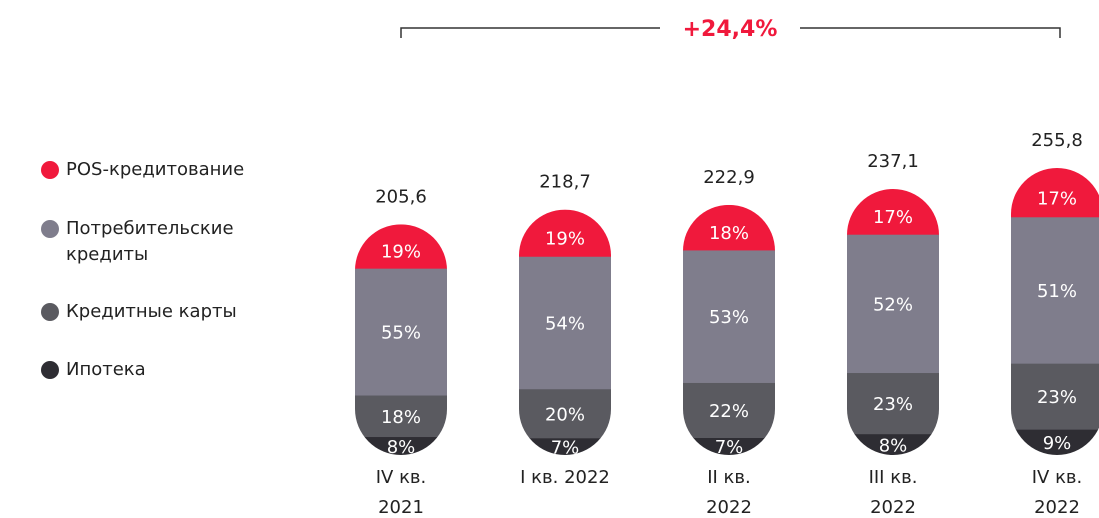 Image resolution: width=1099 pixels, height=518 pixels. What do you see at coordinates (565, 477) in the screenshot?
I see `x-tick-label: I кв. 2022` at bounding box center [565, 477].